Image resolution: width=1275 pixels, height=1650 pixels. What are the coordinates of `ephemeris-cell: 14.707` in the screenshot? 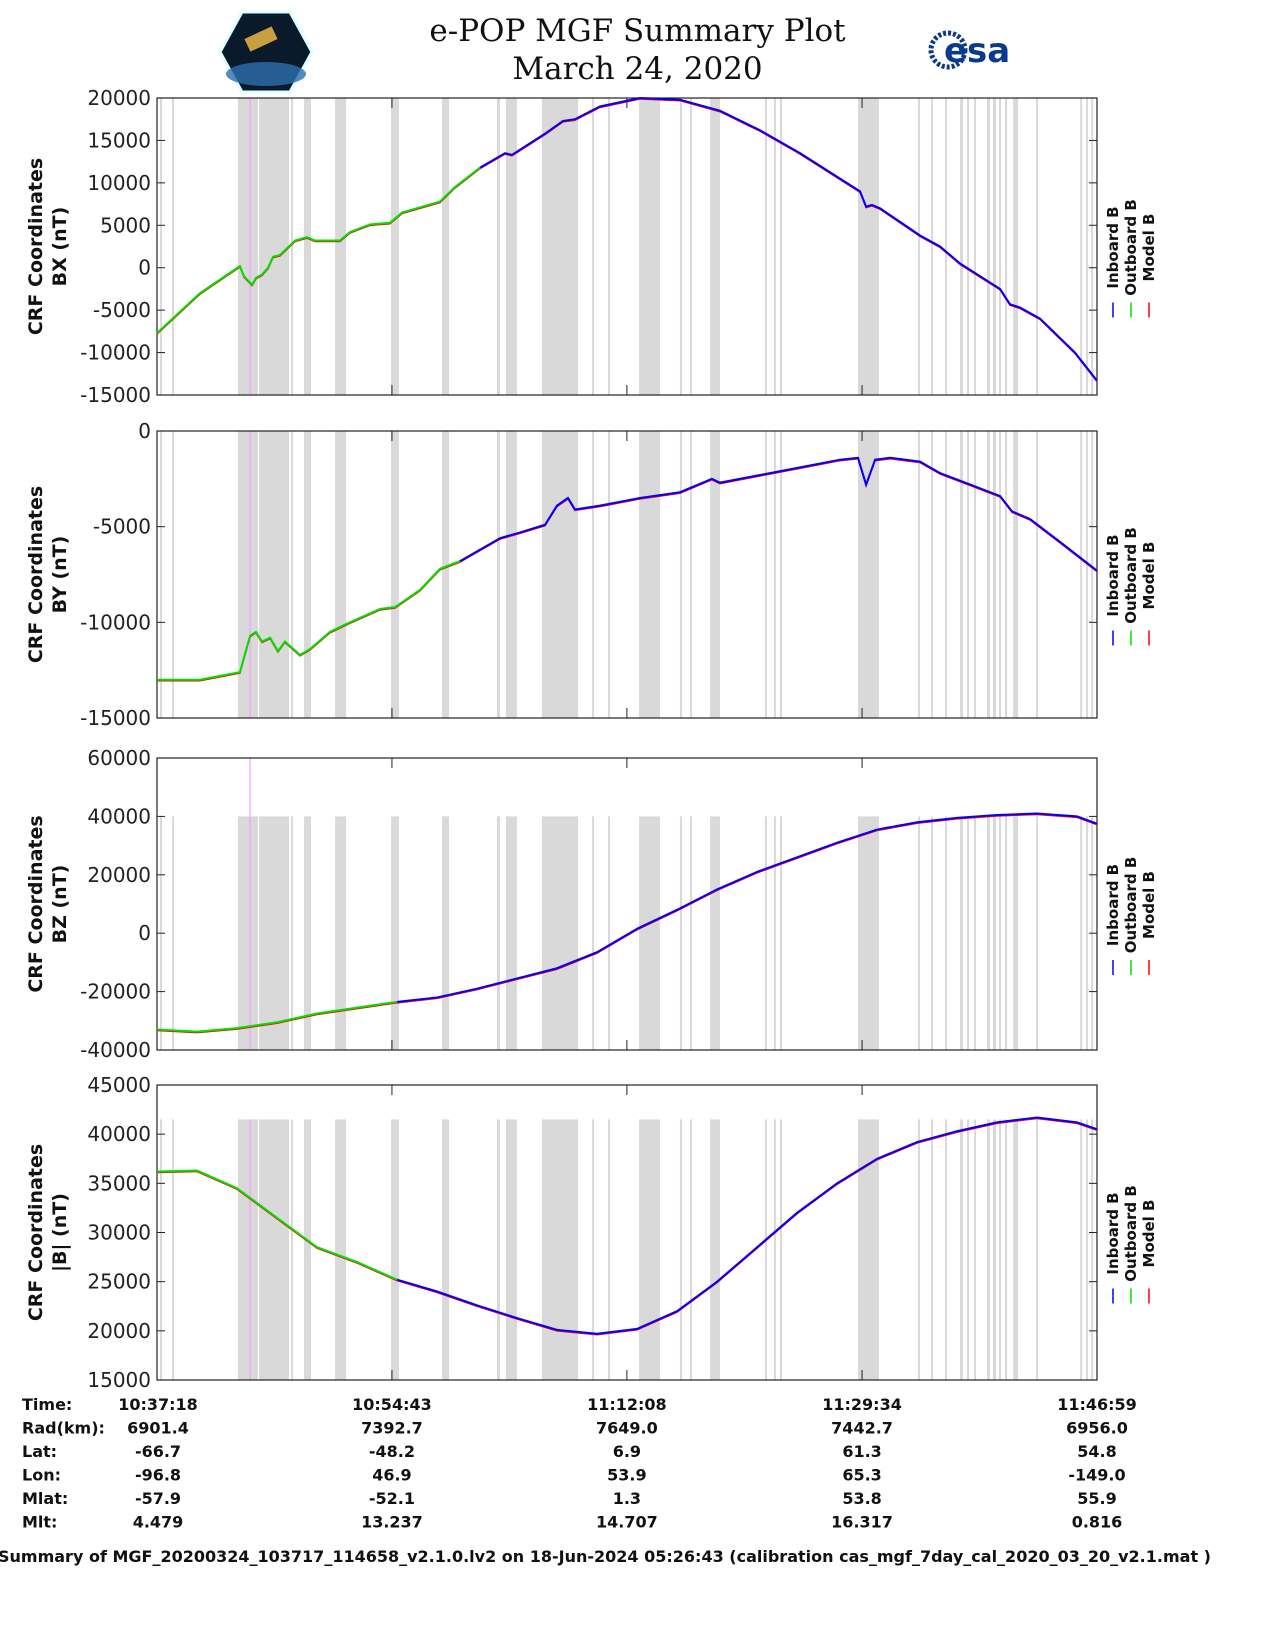 It's located at (627, 1522).